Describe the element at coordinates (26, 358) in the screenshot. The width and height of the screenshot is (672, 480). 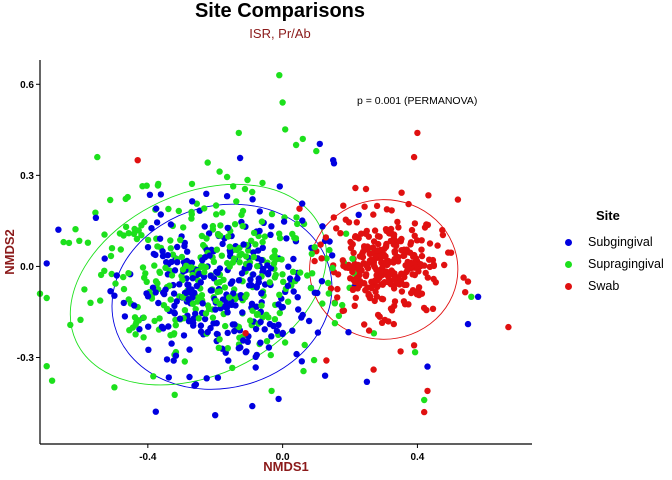
I see `y-tick-label: -0.3` at that location.